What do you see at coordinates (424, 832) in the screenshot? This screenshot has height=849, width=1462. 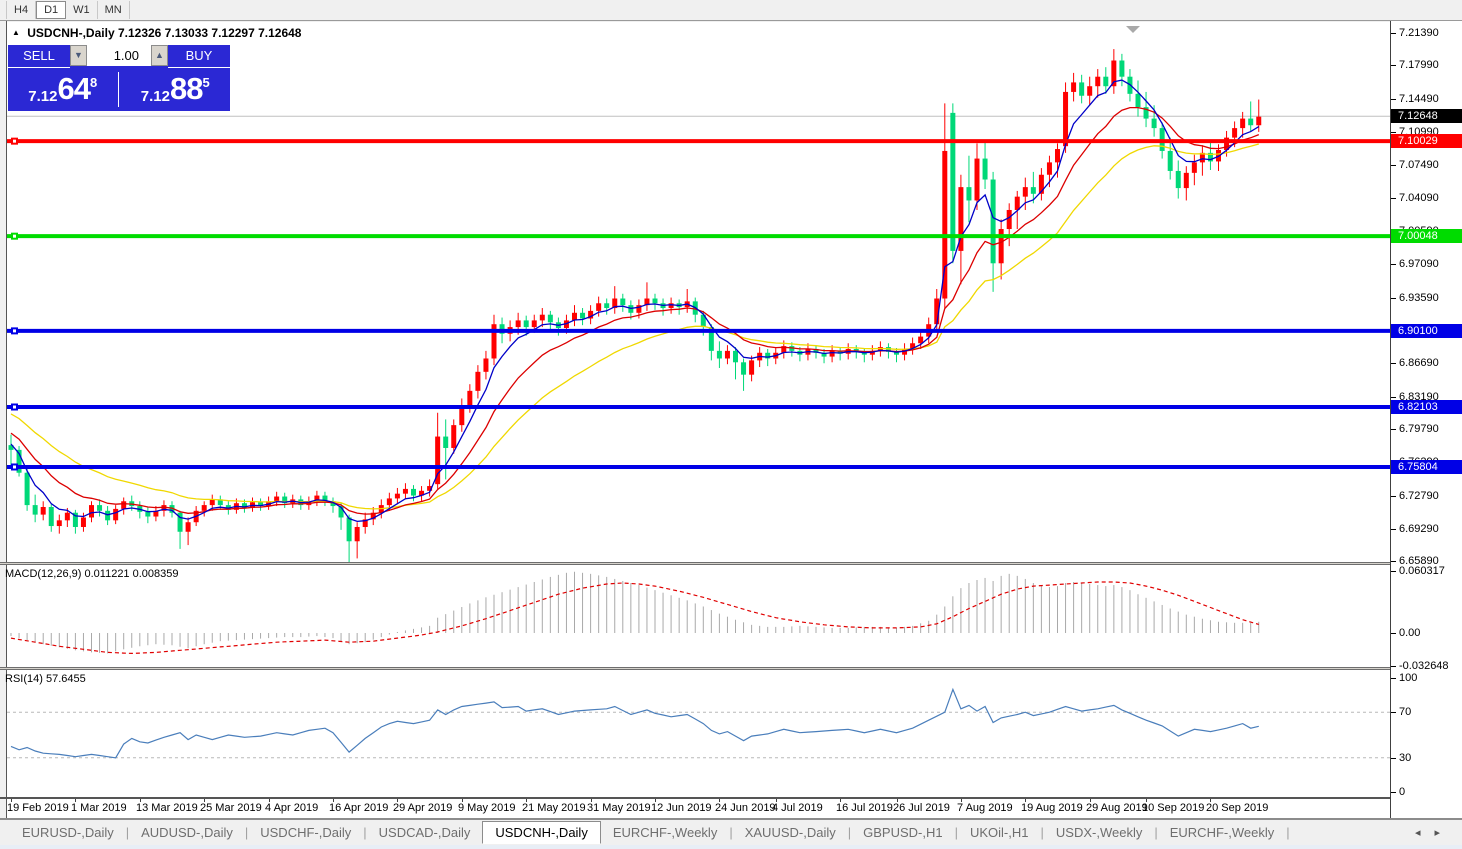 I see `tab-usdcad-daily: USDCAD-,Daily` at bounding box center [424, 832].